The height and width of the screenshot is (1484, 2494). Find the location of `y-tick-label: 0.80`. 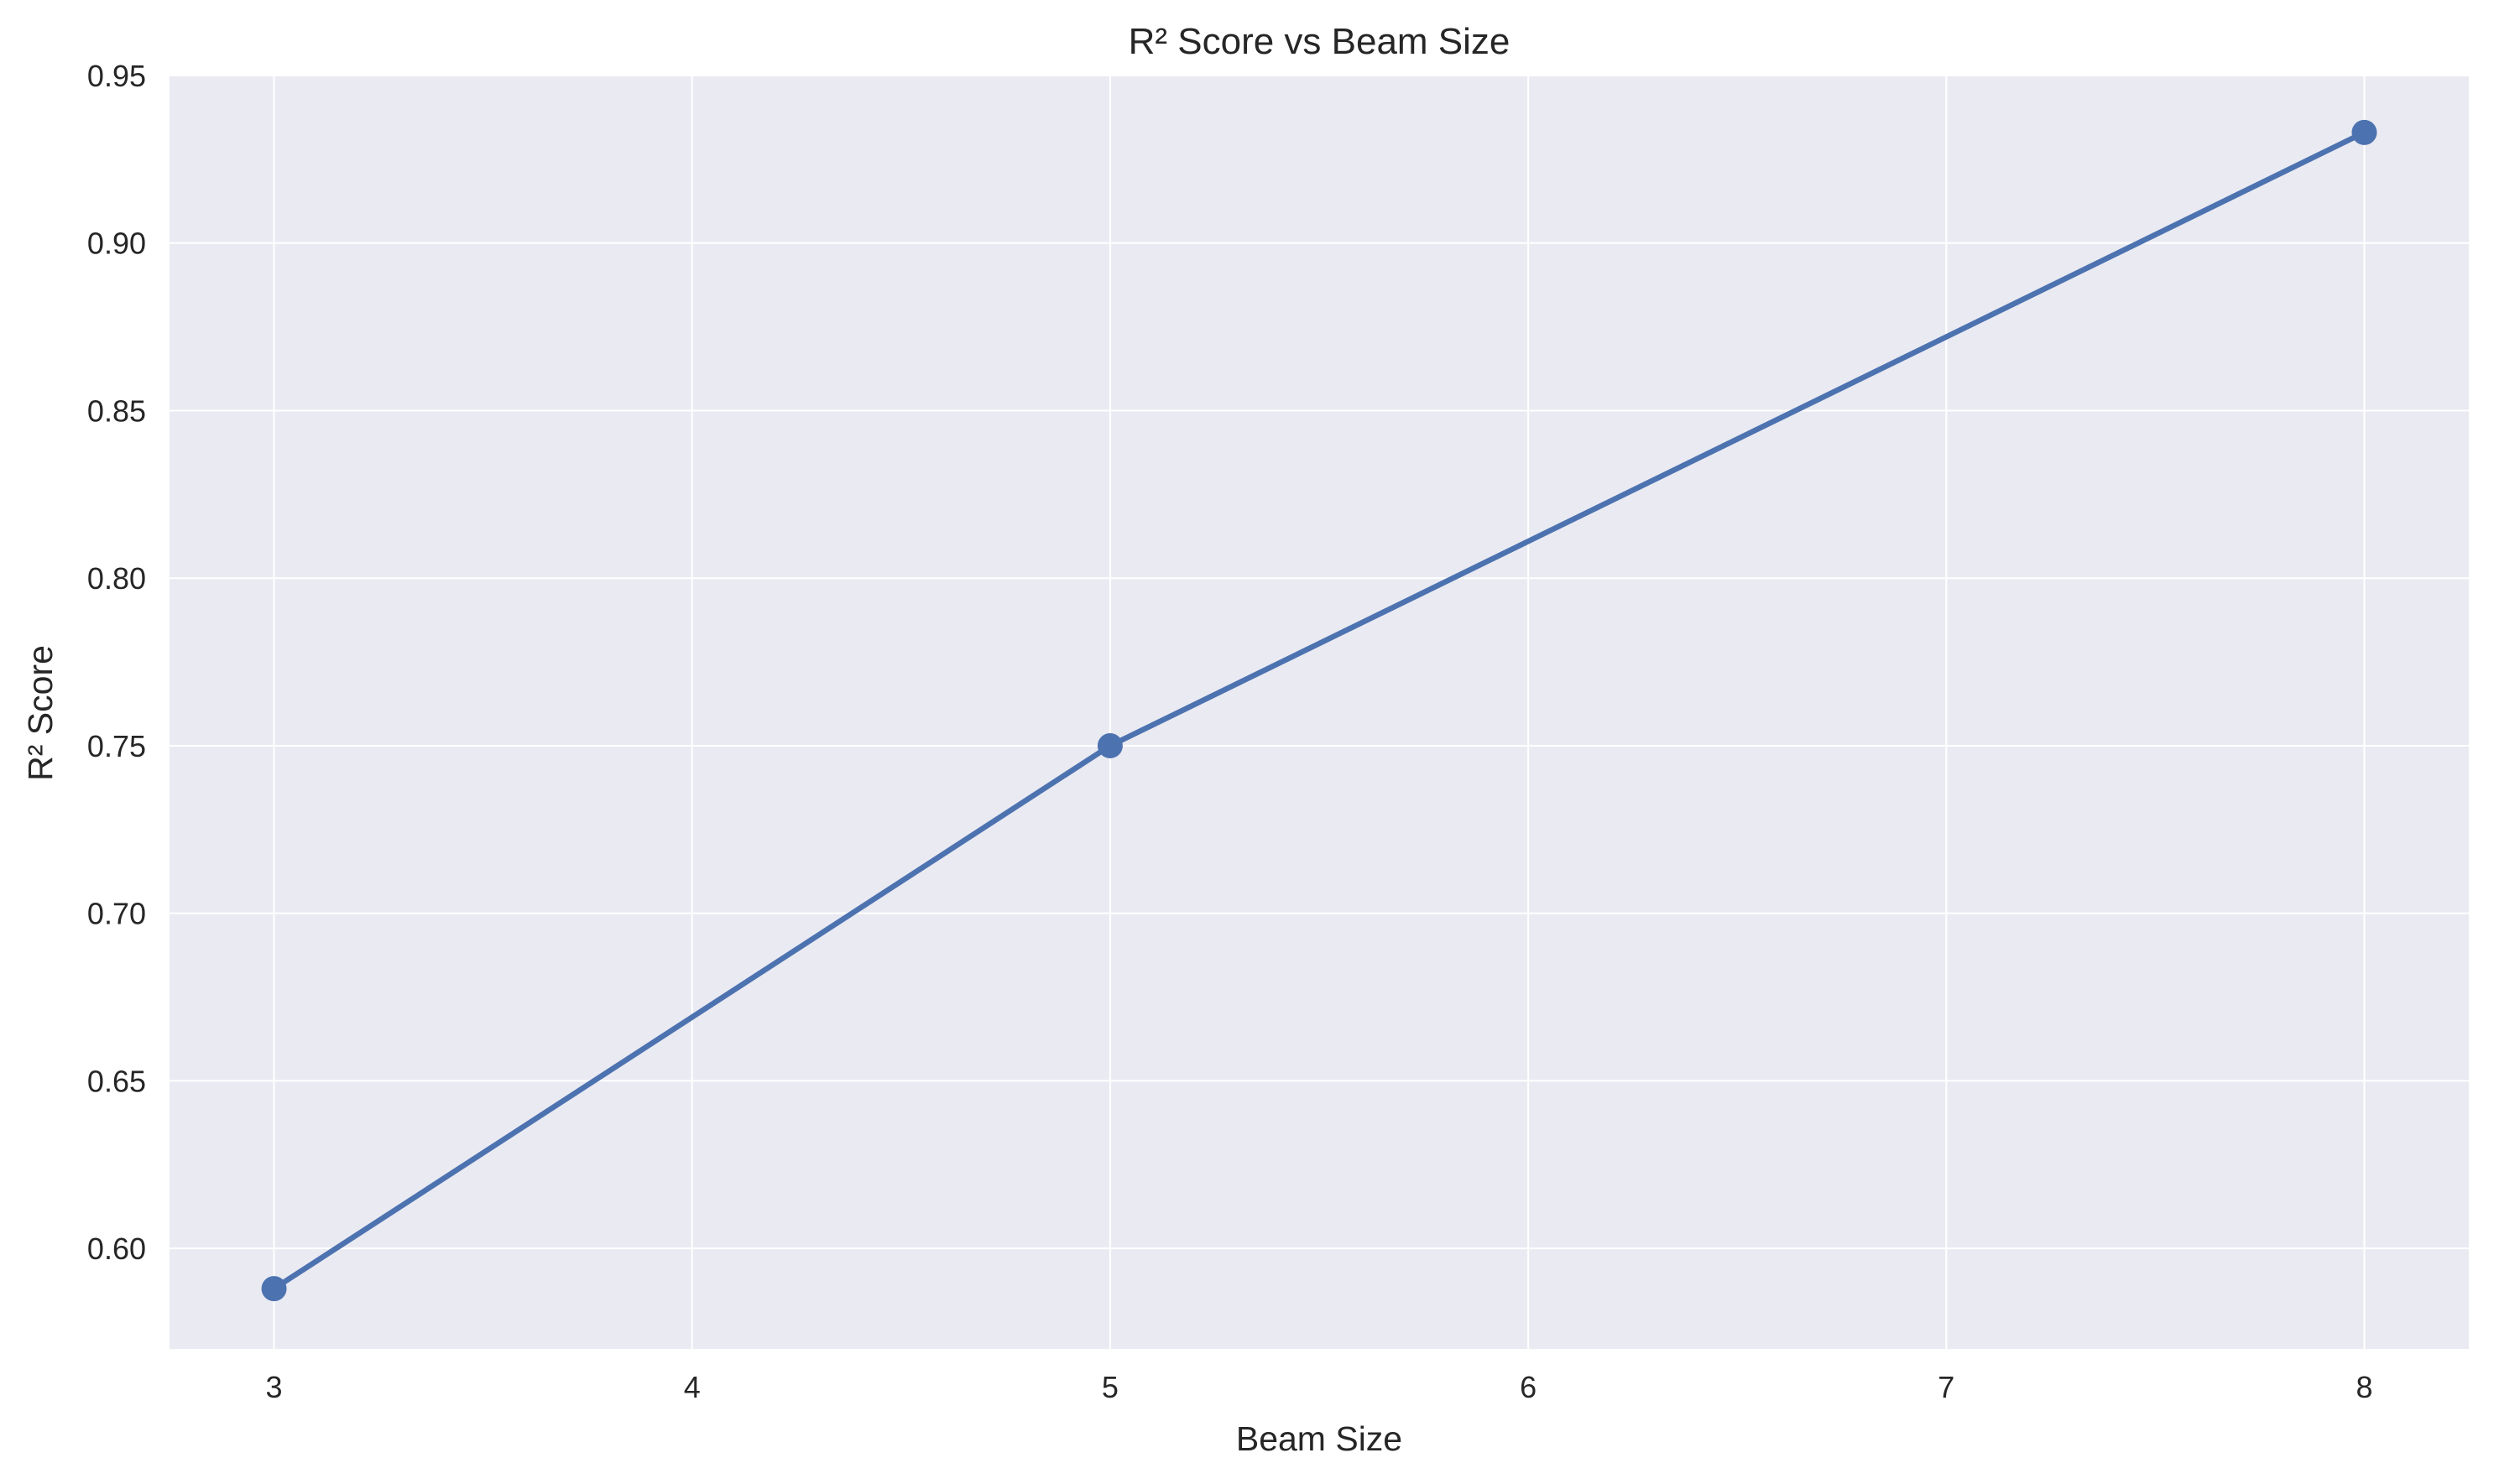

y-tick-label: 0.80 is located at coordinates (117, 578).